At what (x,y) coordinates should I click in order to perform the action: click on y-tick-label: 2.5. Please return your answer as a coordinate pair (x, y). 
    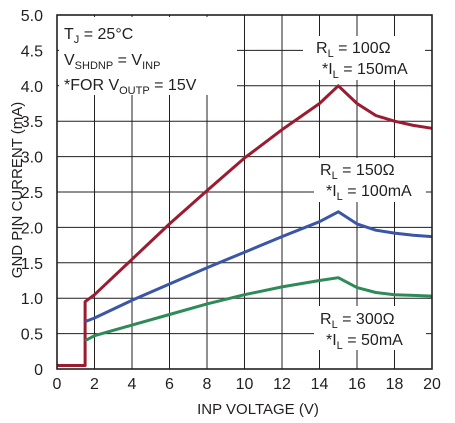
    Looking at the image, I should click on (32, 193).